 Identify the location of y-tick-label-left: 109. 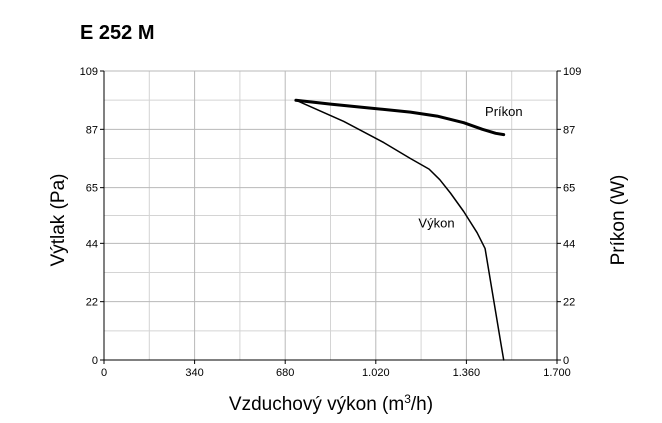
(89, 72).